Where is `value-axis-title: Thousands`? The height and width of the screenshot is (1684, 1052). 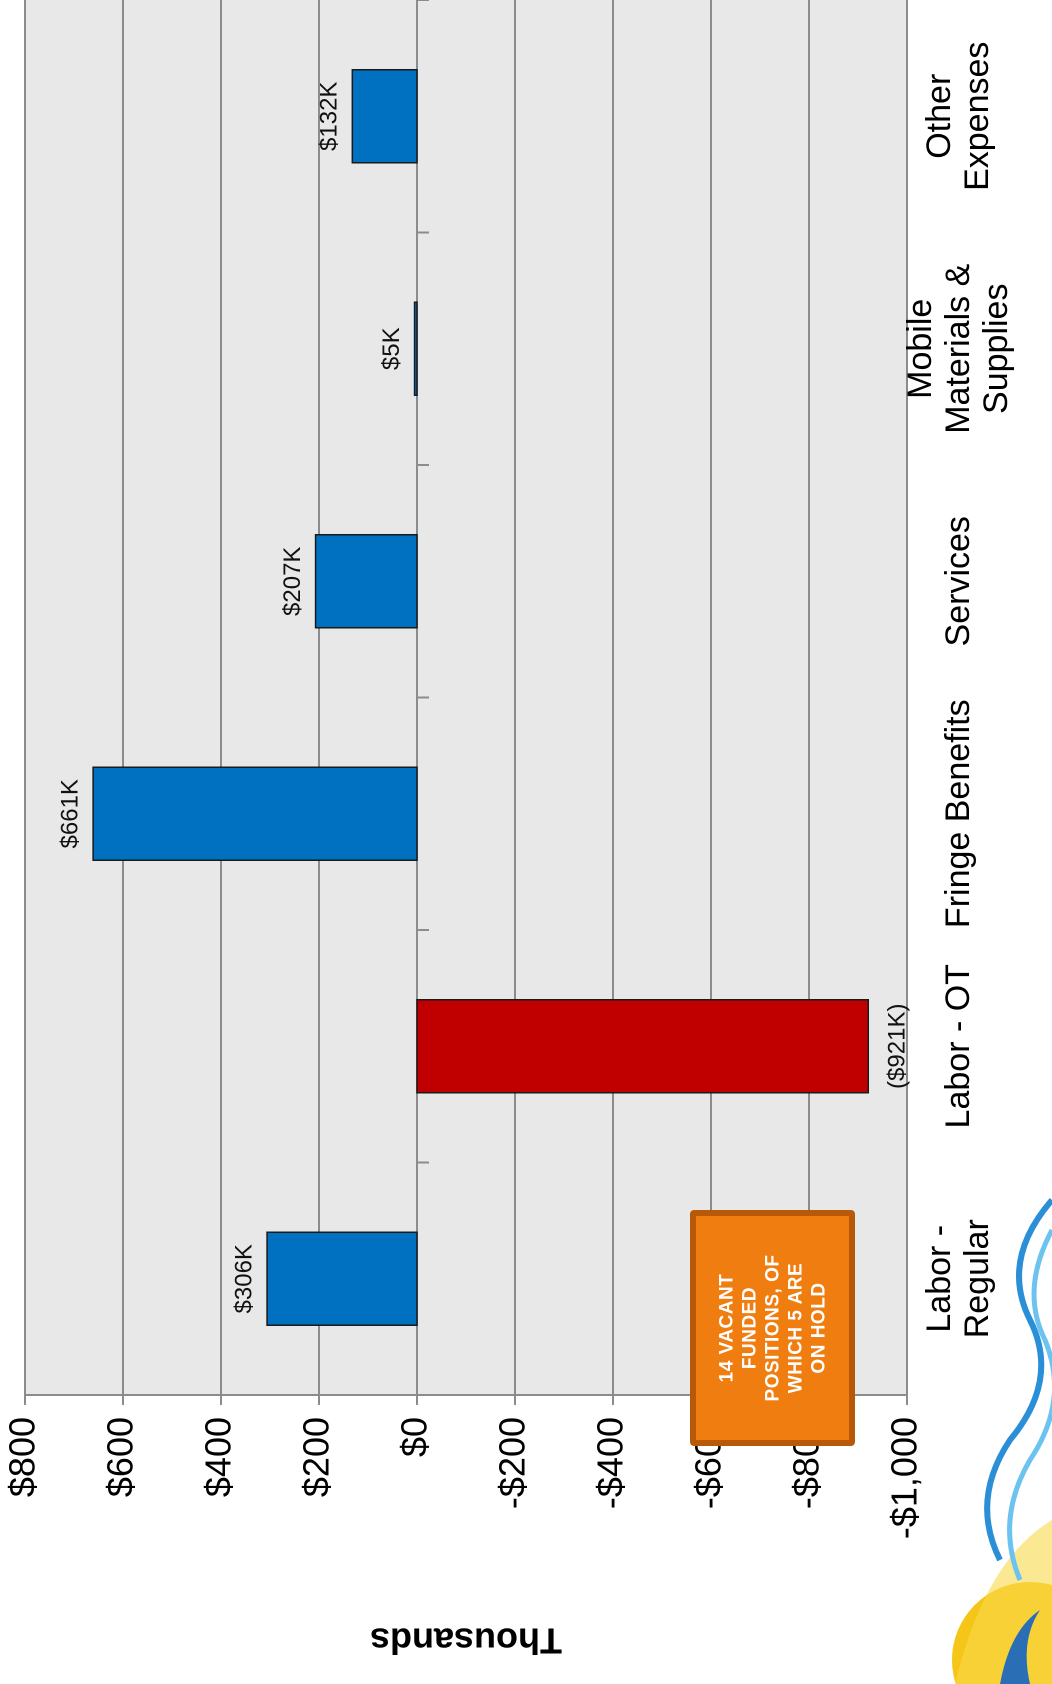 value-axis-title: Thousands is located at coordinates (466, 1640).